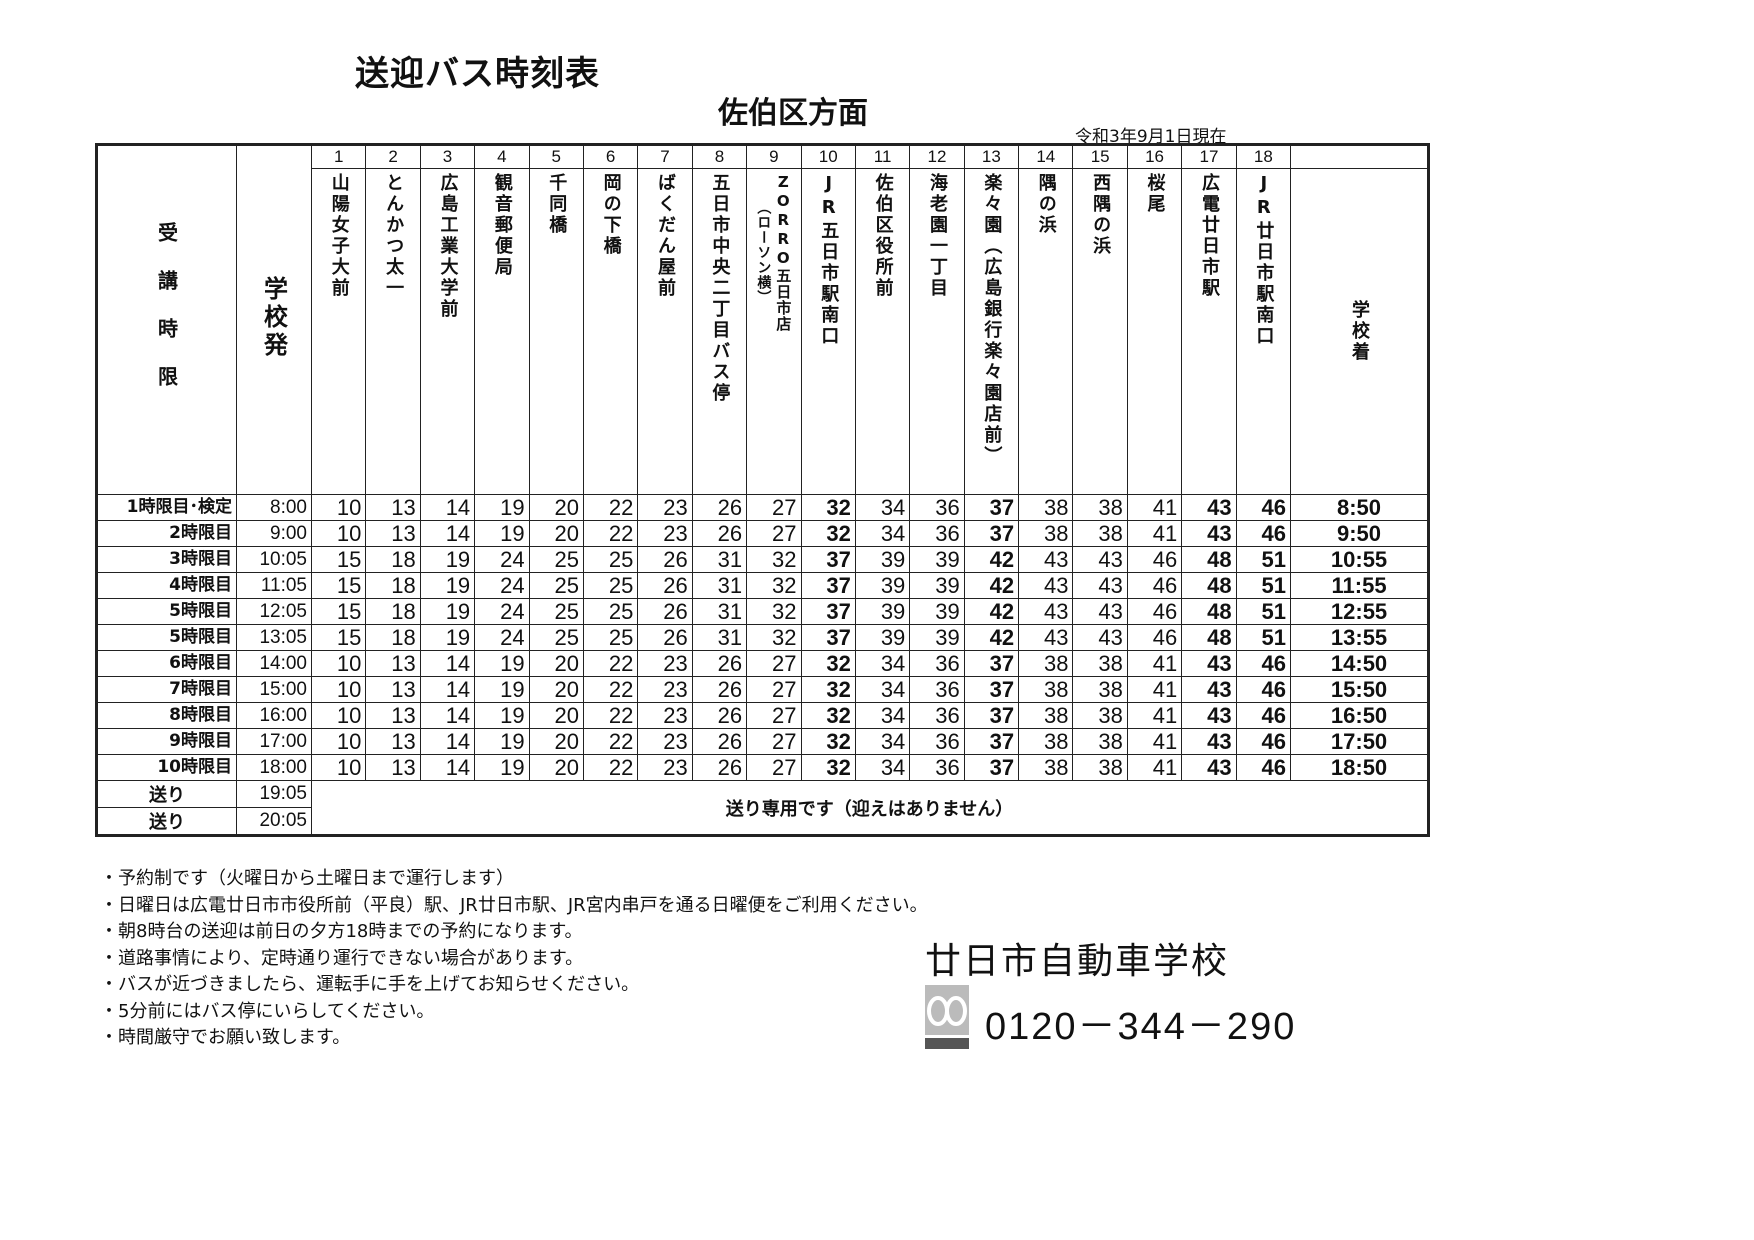  I want to click on stop-name-cell: 山陽女子大前, so click(338, 331).